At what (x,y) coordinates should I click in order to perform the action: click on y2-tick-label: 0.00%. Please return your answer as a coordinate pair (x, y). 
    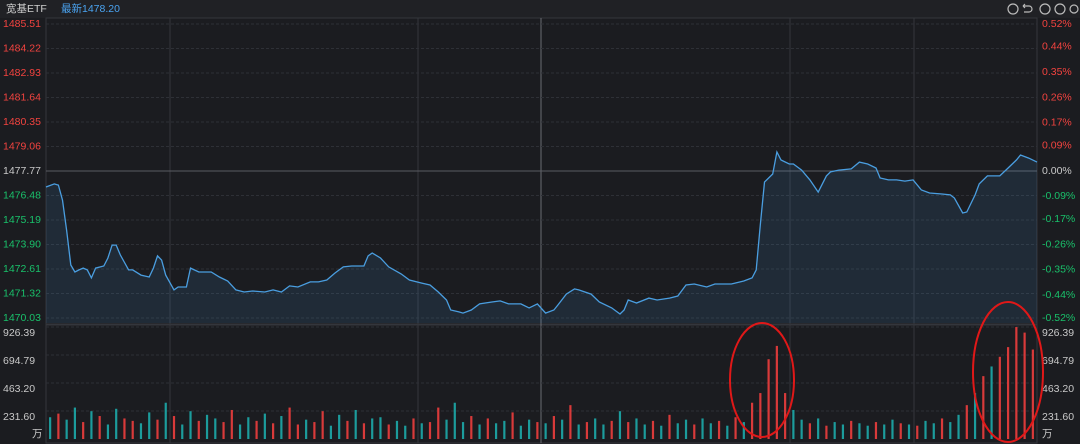
    Looking at the image, I should click on (1057, 171).